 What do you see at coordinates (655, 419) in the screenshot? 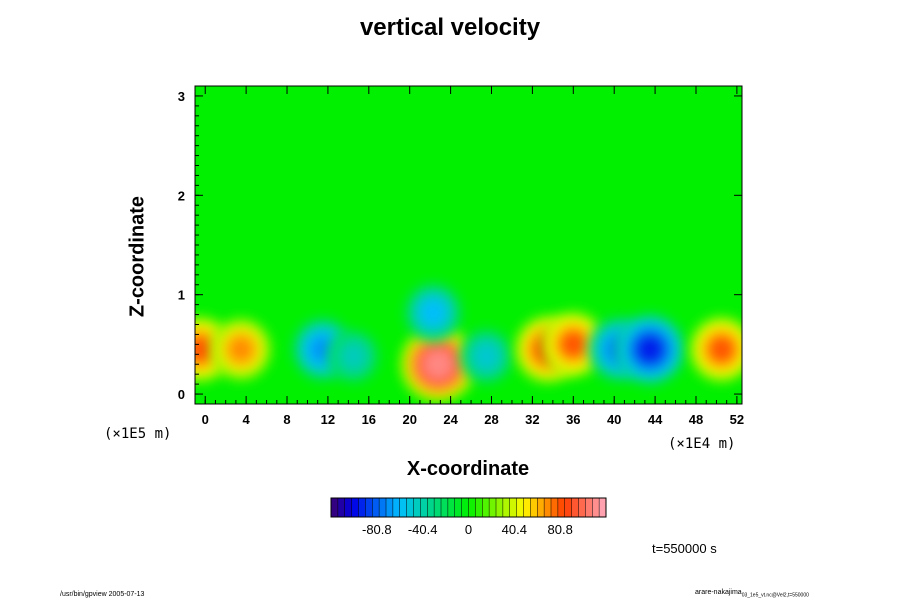
I see `x-tick-label: 44` at bounding box center [655, 419].